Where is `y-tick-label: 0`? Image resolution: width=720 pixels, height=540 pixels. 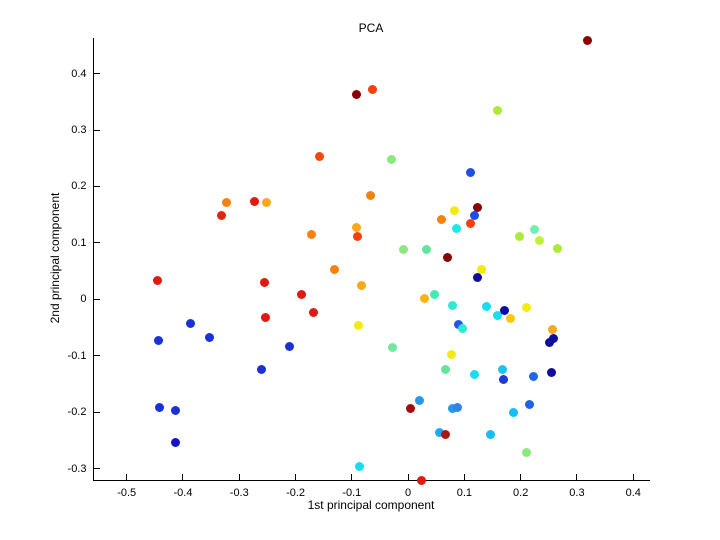
y-tick-label: 0 is located at coordinates (83, 299).